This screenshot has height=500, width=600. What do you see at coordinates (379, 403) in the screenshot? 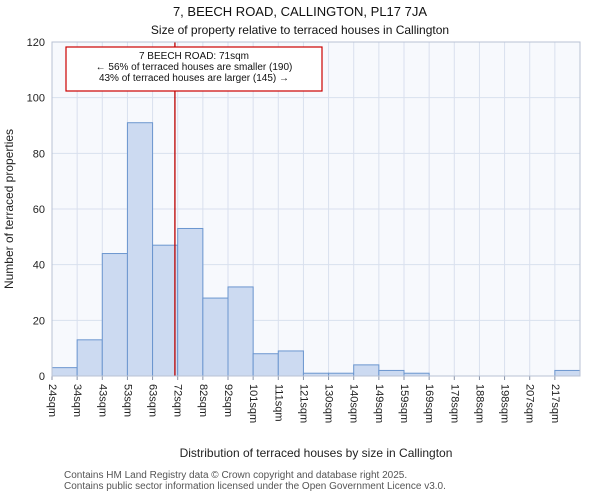
I see `x-tick-label: 149sqm` at bounding box center [379, 403].